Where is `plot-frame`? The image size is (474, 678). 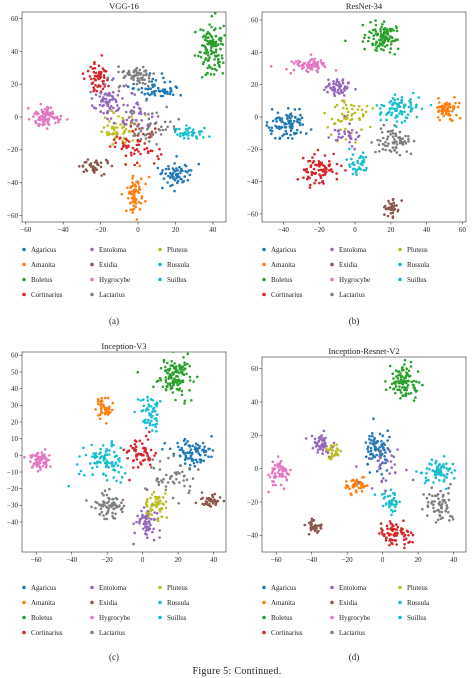 plot-frame is located at coordinates (364, 454).